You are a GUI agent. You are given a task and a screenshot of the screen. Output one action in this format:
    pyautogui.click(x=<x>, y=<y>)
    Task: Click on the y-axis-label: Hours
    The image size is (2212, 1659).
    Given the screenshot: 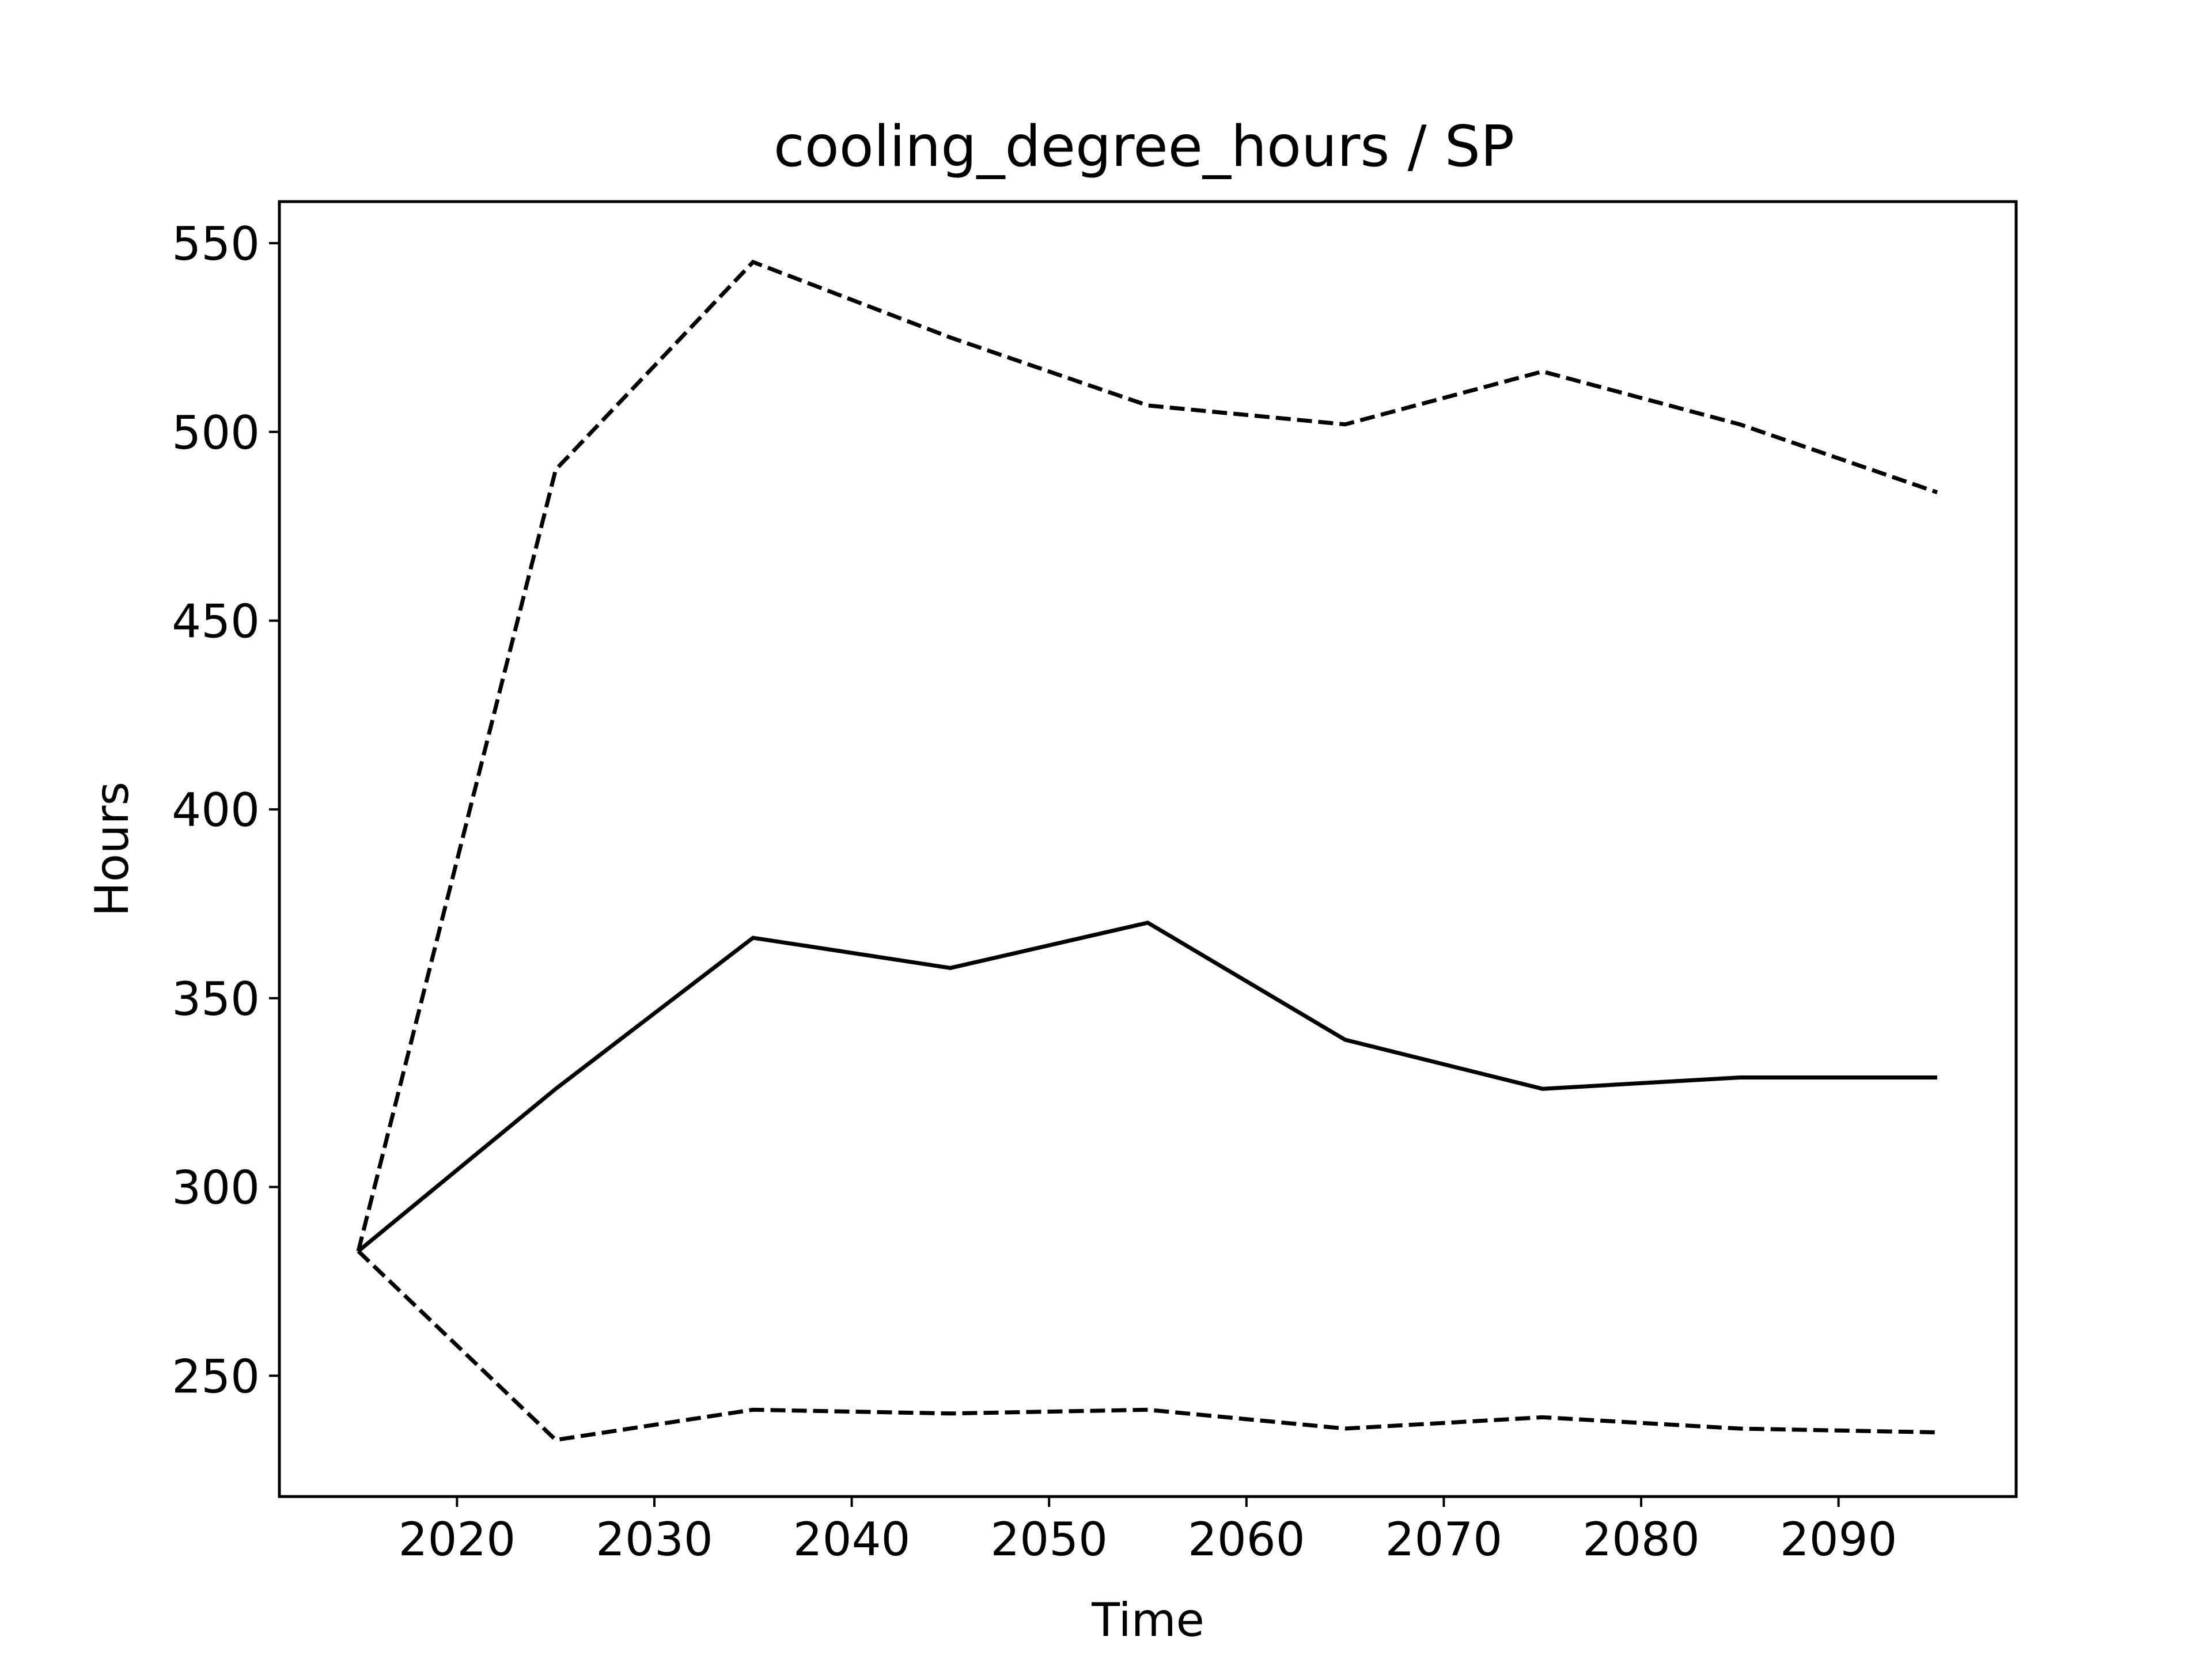 What is the action you would take?
    pyautogui.click(x=112, y=849)
    